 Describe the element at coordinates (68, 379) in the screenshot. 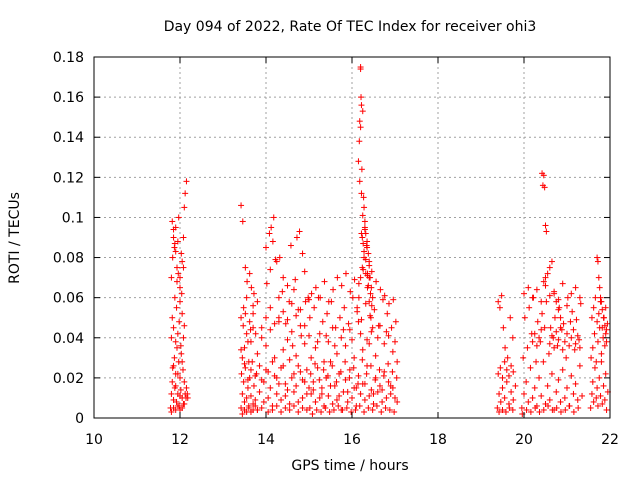

I see `y-tick-label: 0.02` at that location.